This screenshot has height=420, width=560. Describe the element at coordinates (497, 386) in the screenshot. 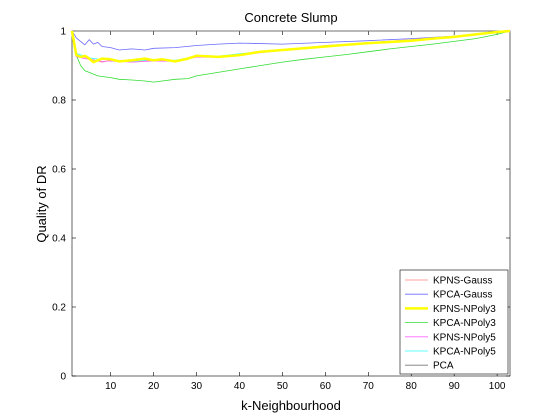

I see `x-tick-label: 100` at that location.